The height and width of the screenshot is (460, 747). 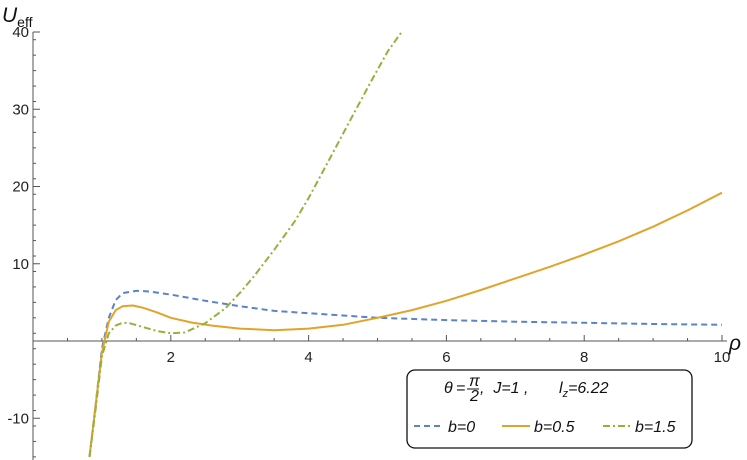 I want to click on x-tick-label: 8, so click(x=584, y=357).